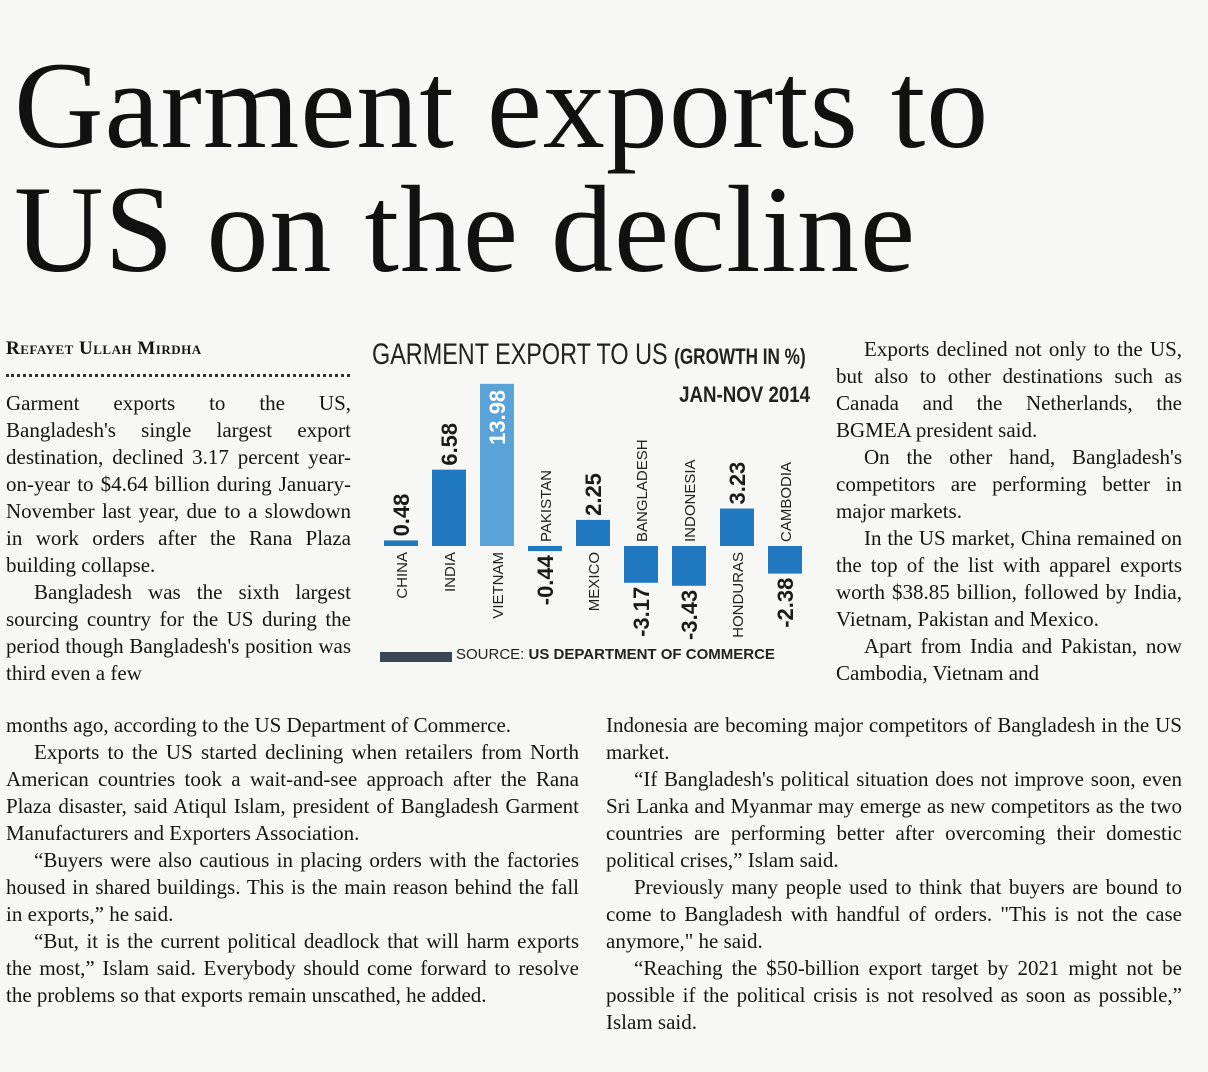 The width and height of the screenshot is (1208, 1072). I want to click on category-label-china: CHINA, so click(402, 575).